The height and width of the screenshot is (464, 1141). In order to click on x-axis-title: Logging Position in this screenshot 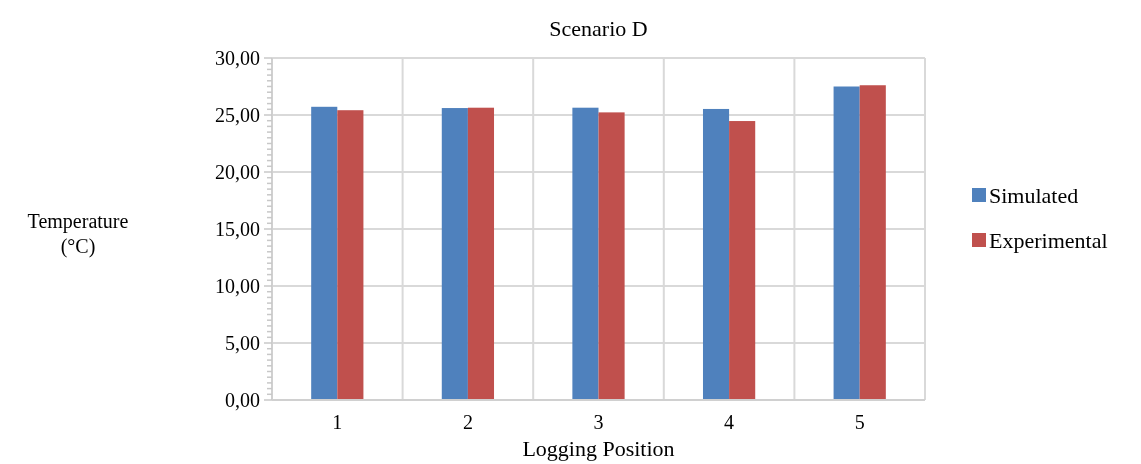, I will do `click(598, 448)`.